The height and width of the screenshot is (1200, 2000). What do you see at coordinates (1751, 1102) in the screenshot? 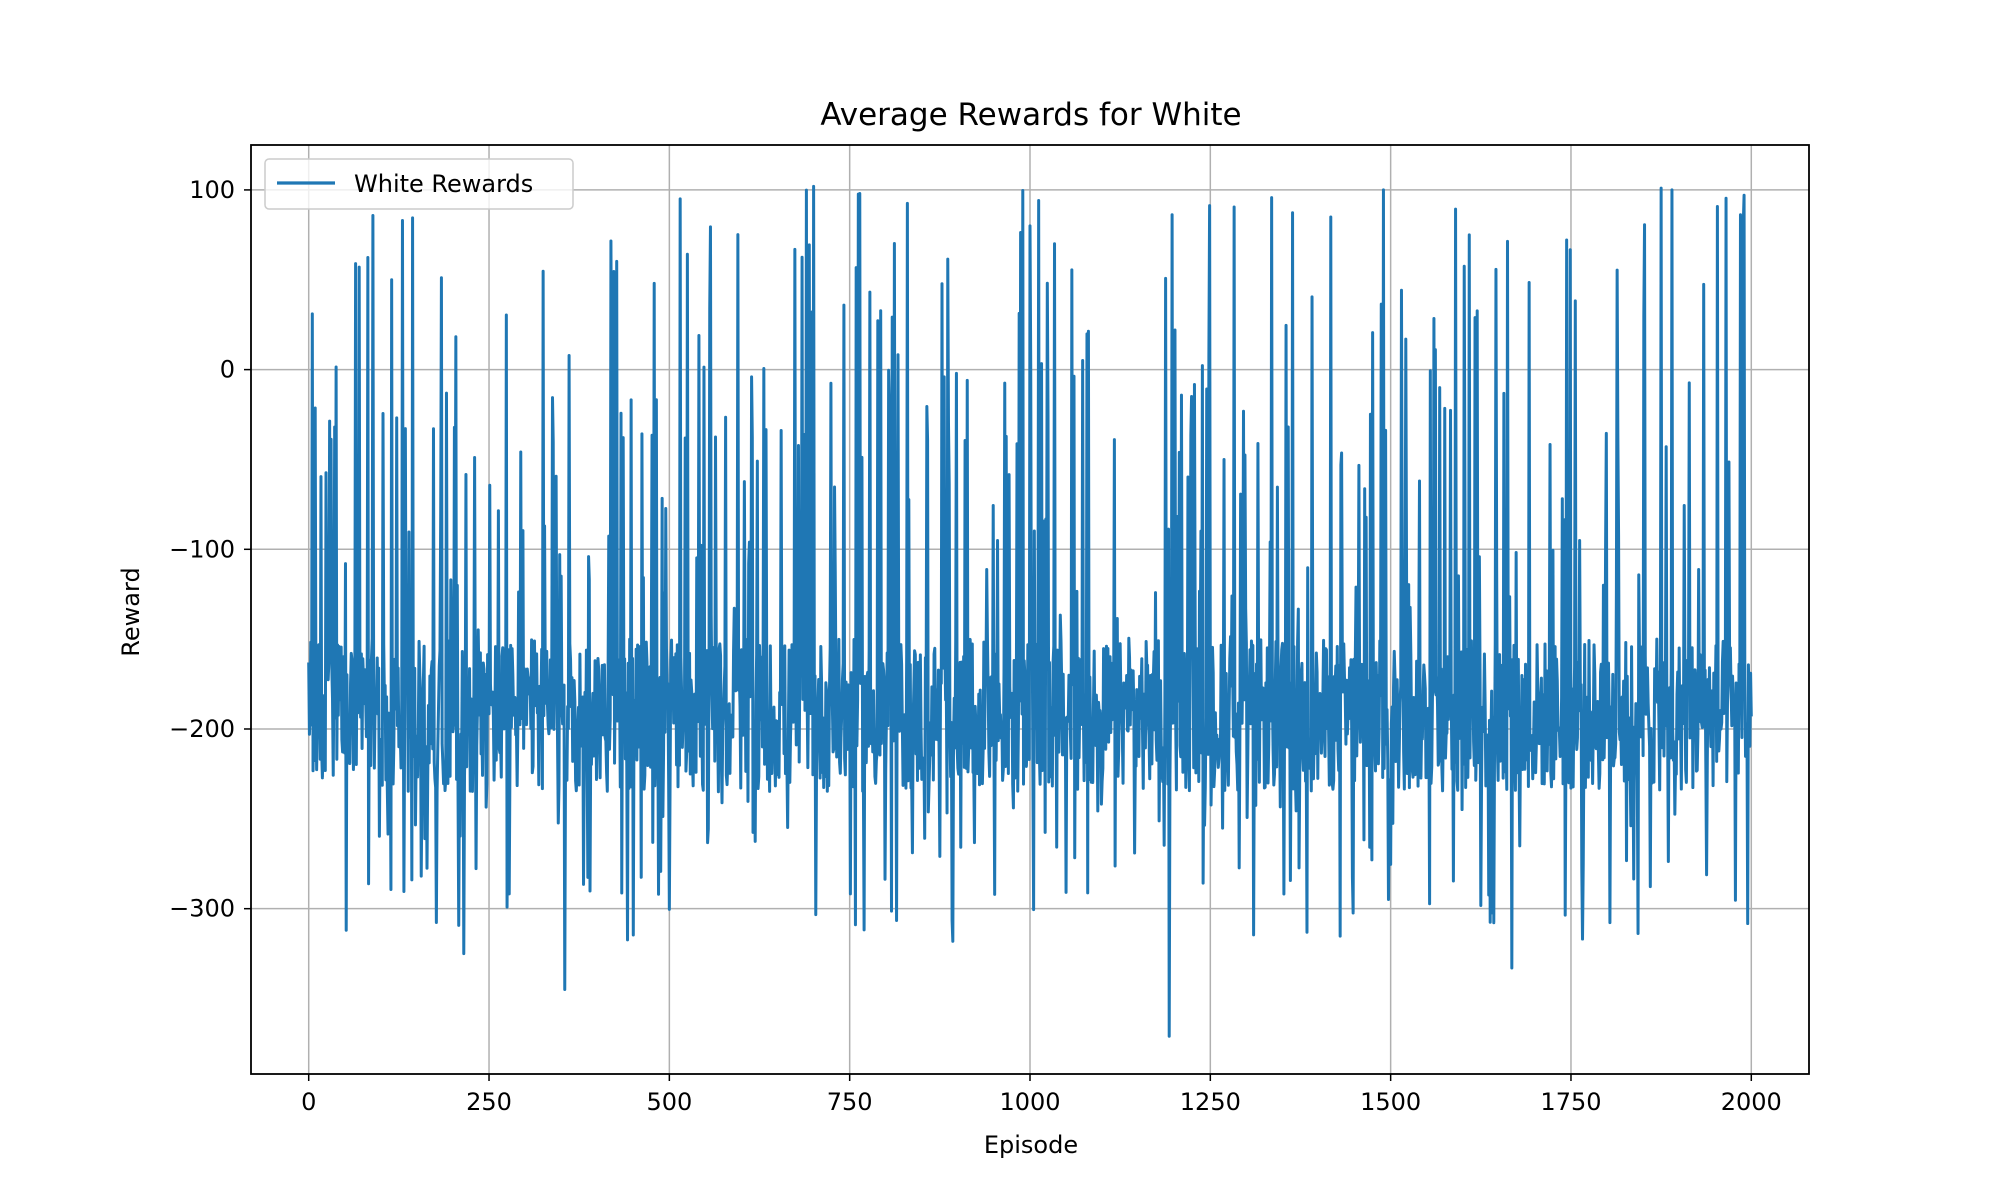
I see `x-tick-label: 2000` at bounding box center [1751, 1102].